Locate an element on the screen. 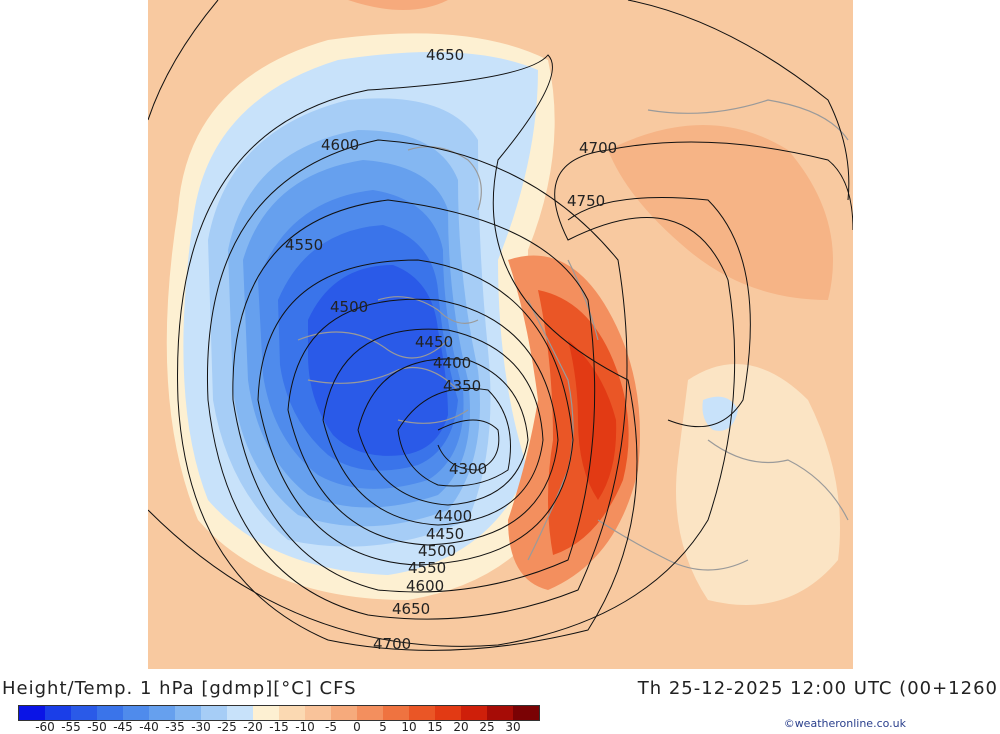  cold-patch-east is located at coordinates (720, 413).